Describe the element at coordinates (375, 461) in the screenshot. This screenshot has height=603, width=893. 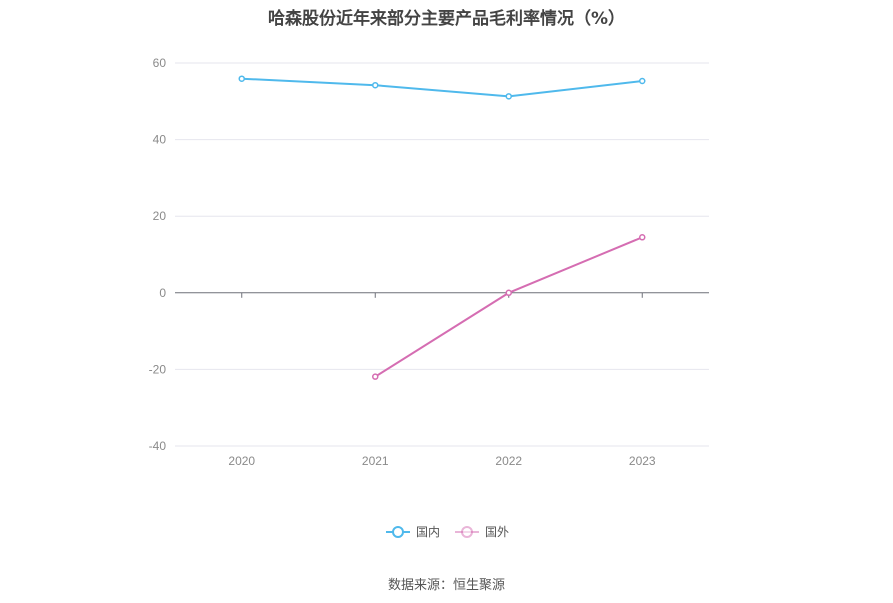
I see `x-tick-label: 2021` at that location.